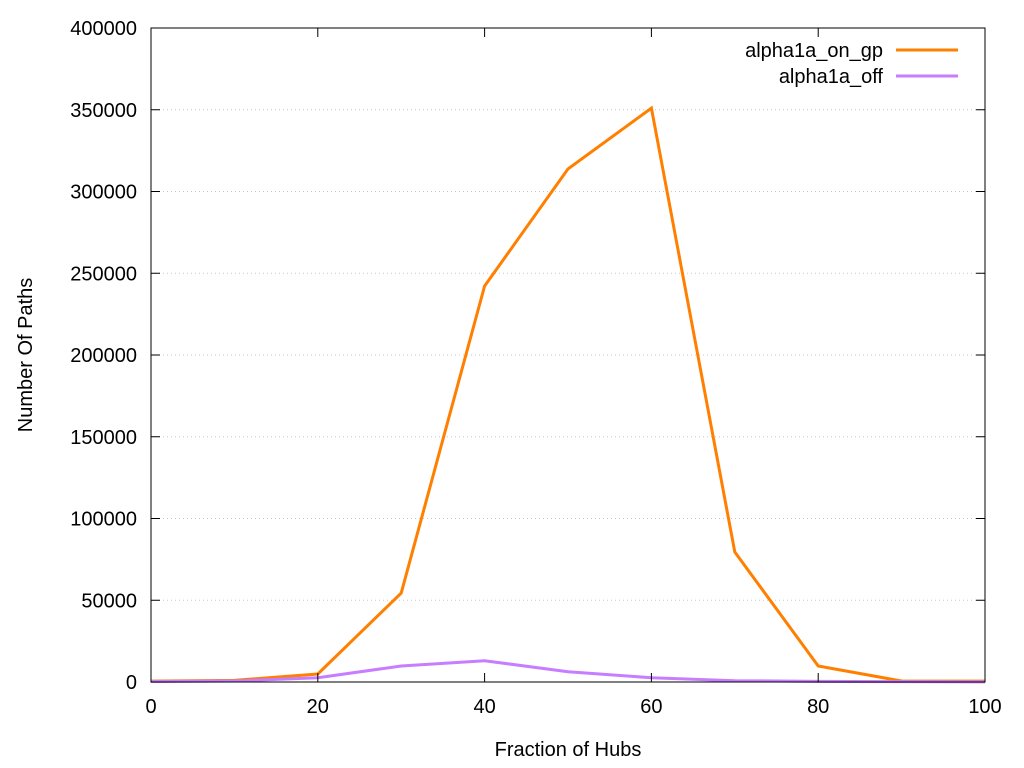  What do you see at coordinates (109, 601) in the screenshot?
I see `y-tick-label: 50000` at bounding box center [109, 601].